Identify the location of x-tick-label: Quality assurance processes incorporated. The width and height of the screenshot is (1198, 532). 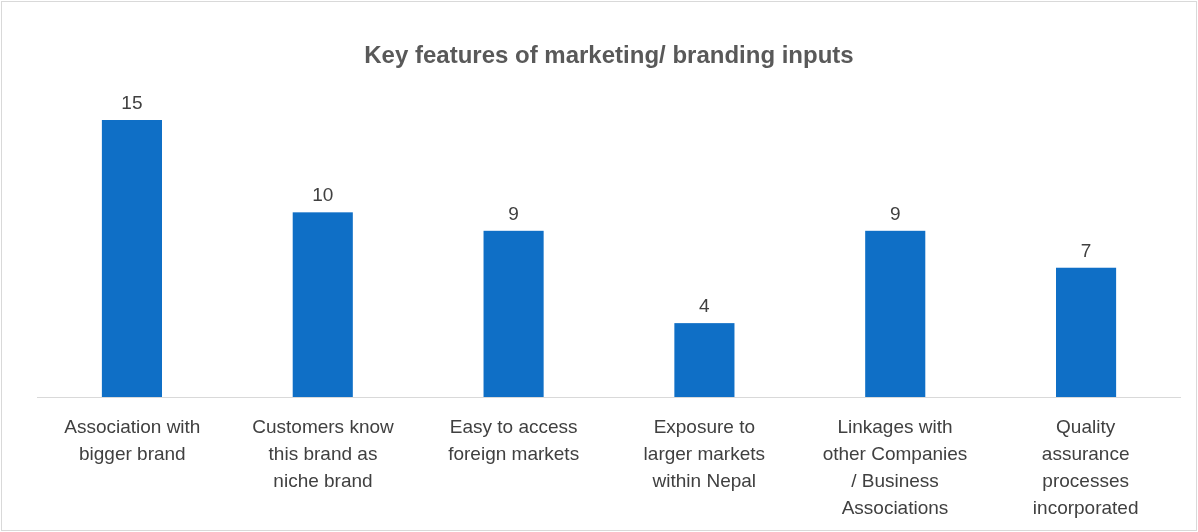
(1085, 467).